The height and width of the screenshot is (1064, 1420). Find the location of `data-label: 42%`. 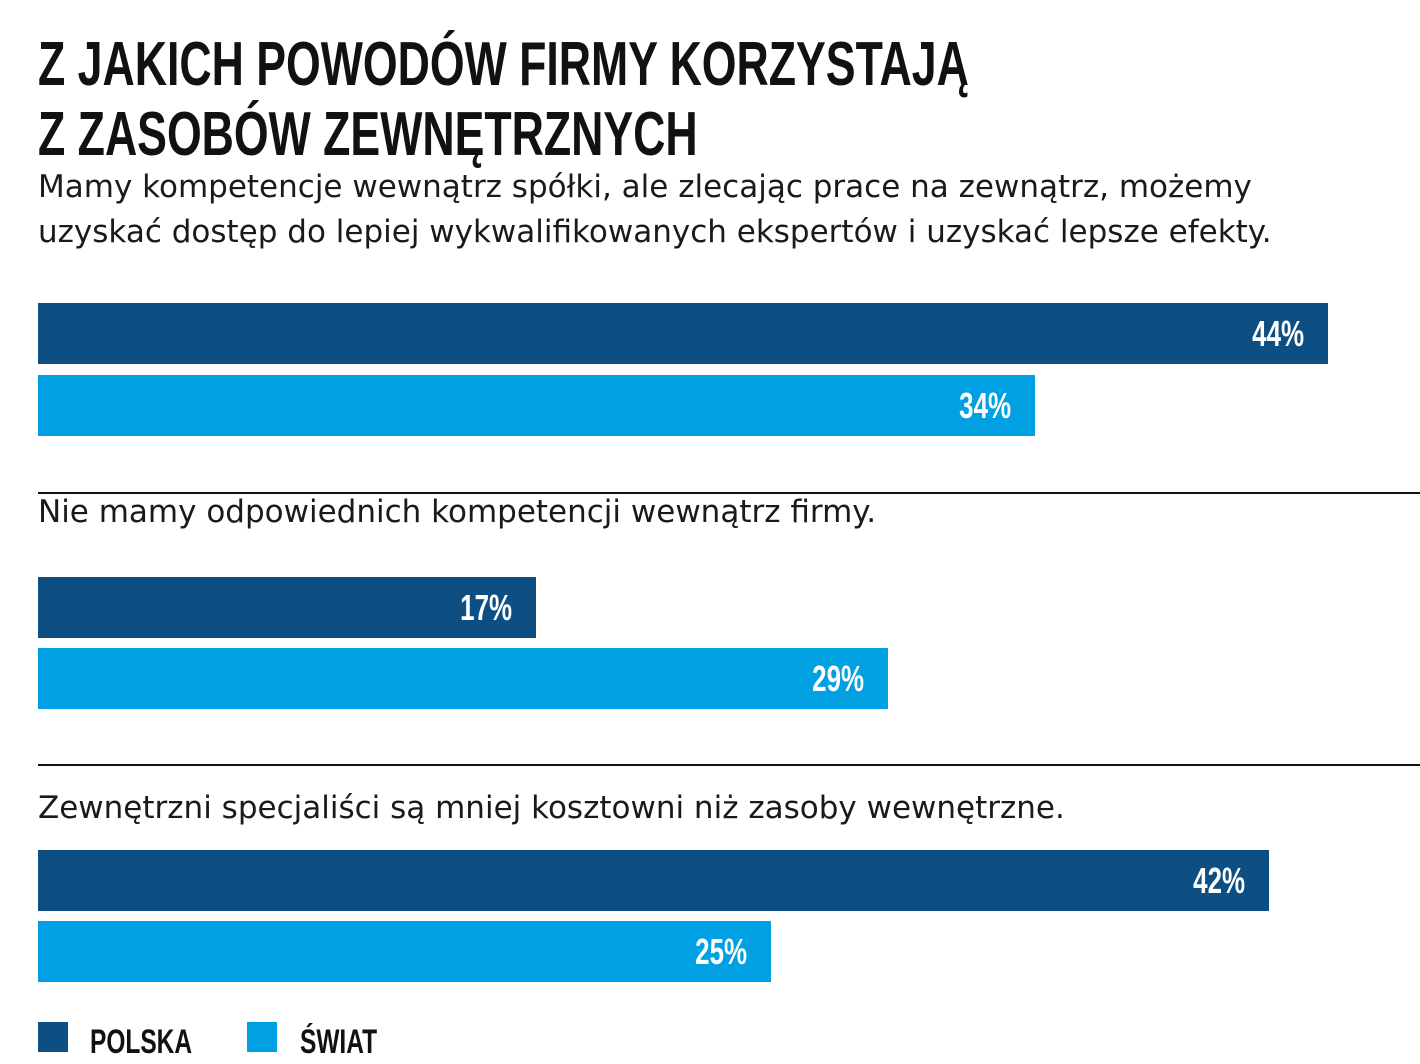

data-label: 42% is located at coordinates (1219, 880).